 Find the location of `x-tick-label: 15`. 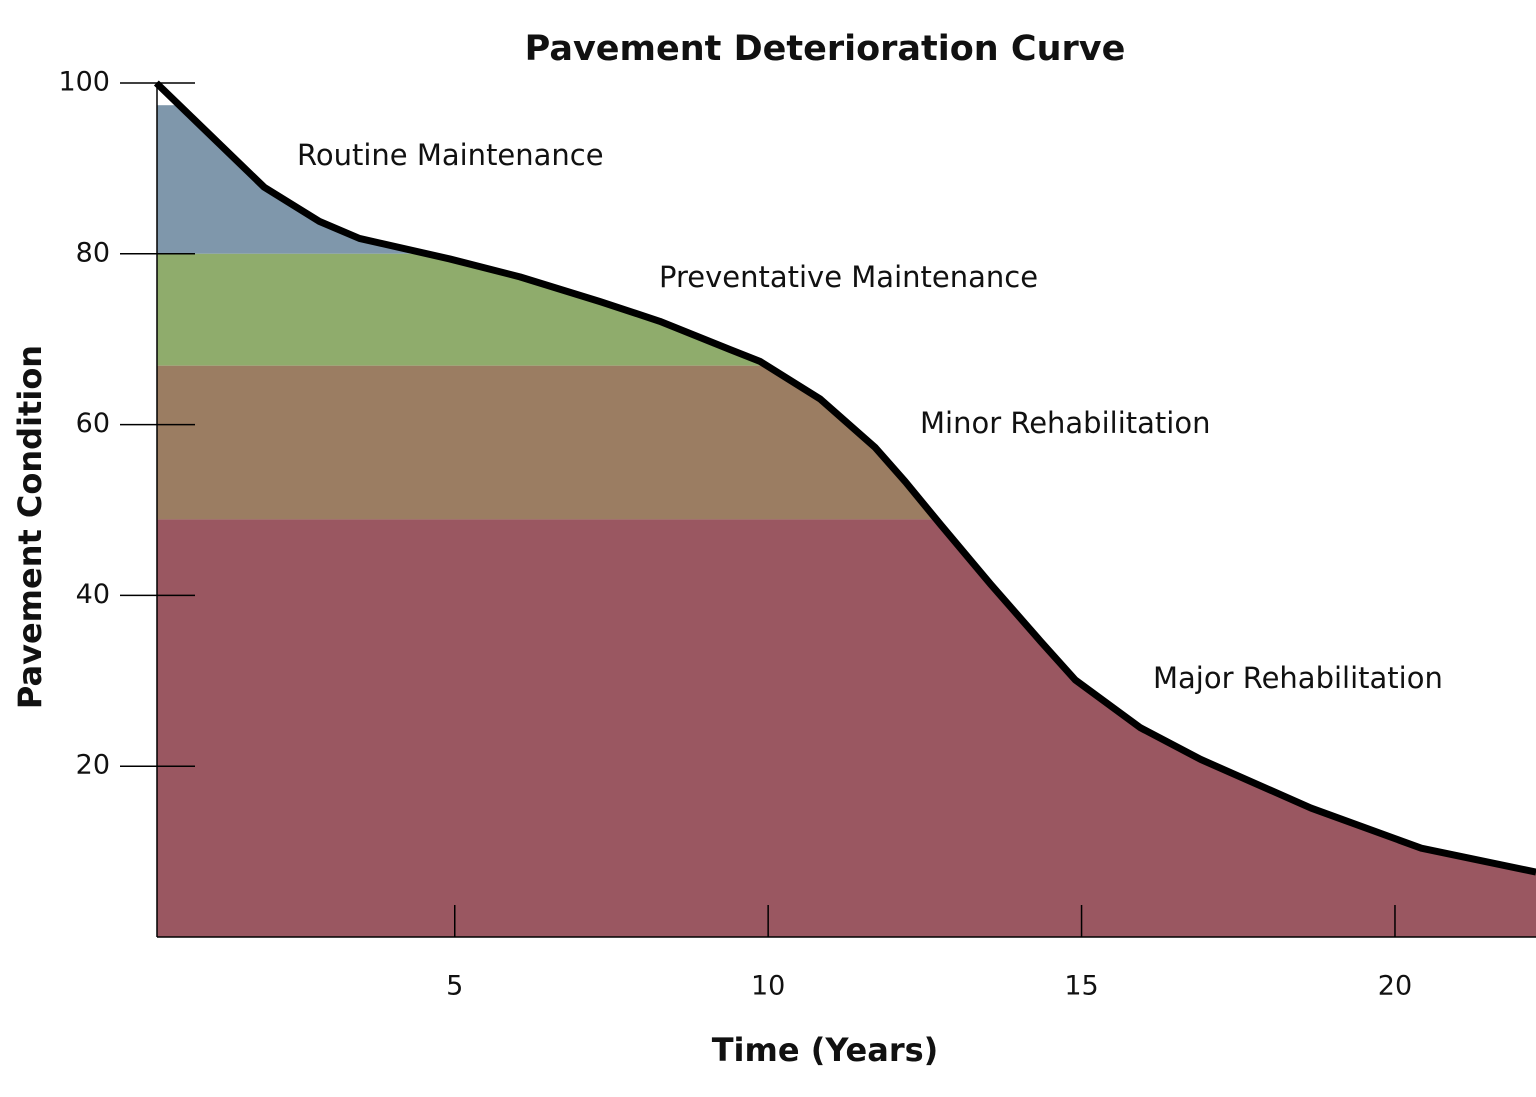

x-tick-label: 15 is located at coordinates (1081, 986).